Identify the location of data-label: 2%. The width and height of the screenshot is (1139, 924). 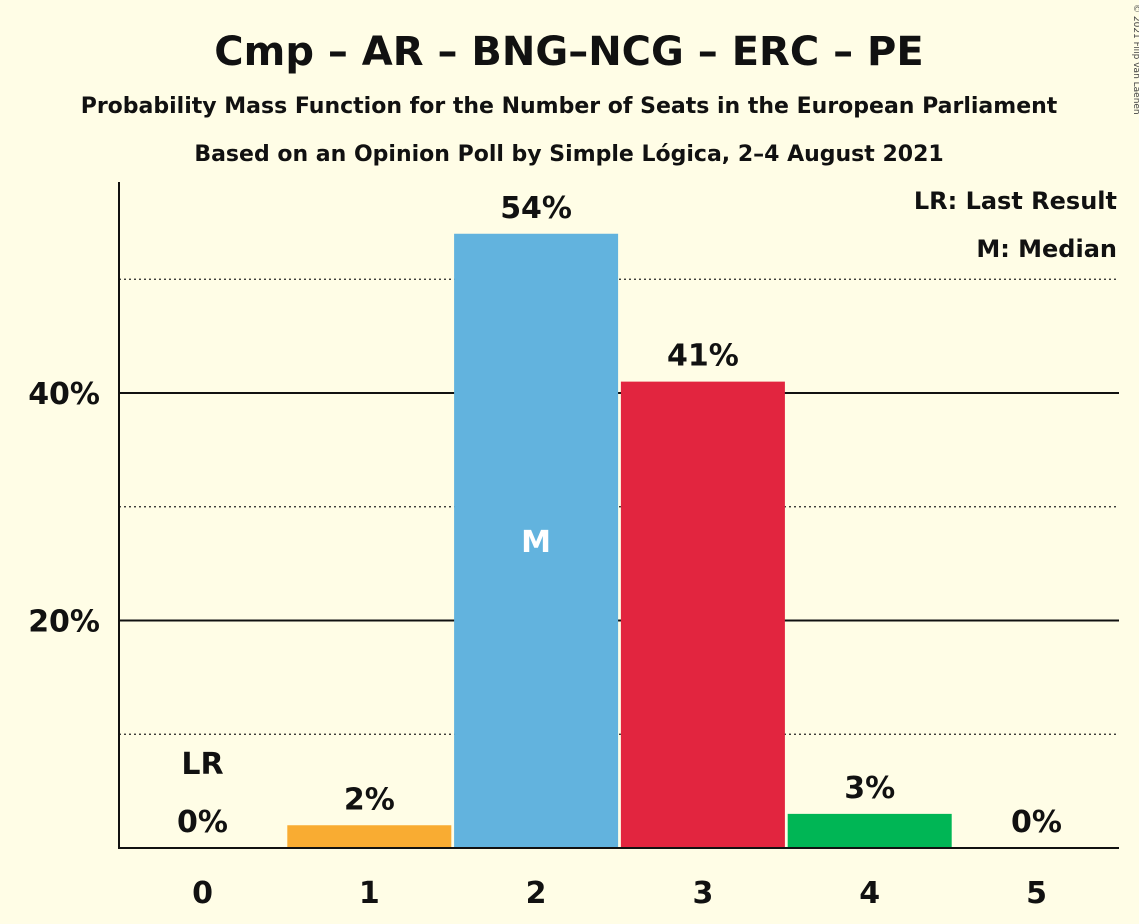
(369, 799).